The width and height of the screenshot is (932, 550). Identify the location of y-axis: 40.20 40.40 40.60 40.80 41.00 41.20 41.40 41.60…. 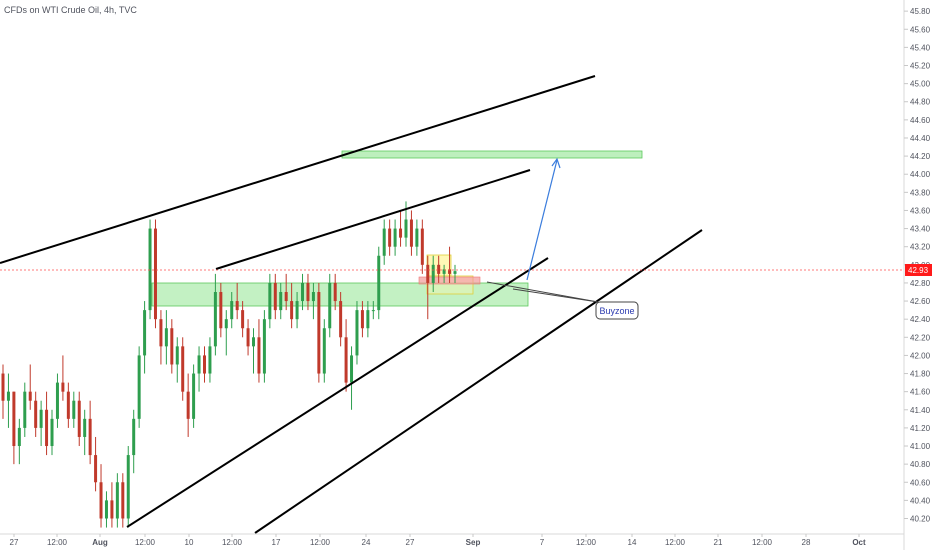
(917, 275).